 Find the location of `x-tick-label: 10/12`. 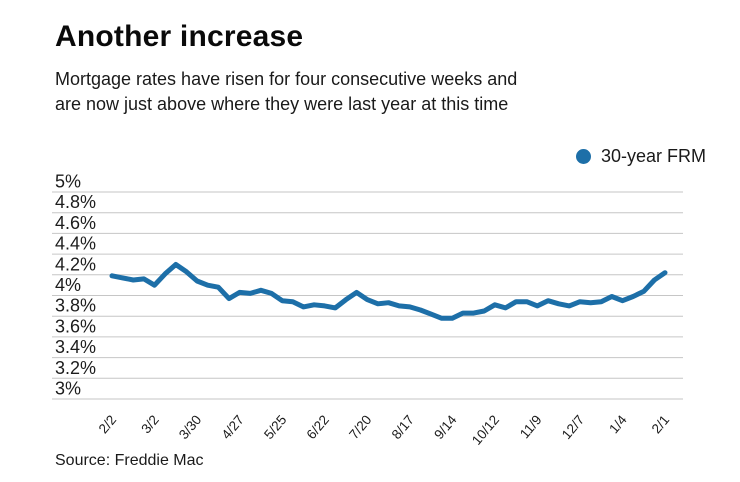

x-tick-label: 10/12 is located at coordinates (485, 430).